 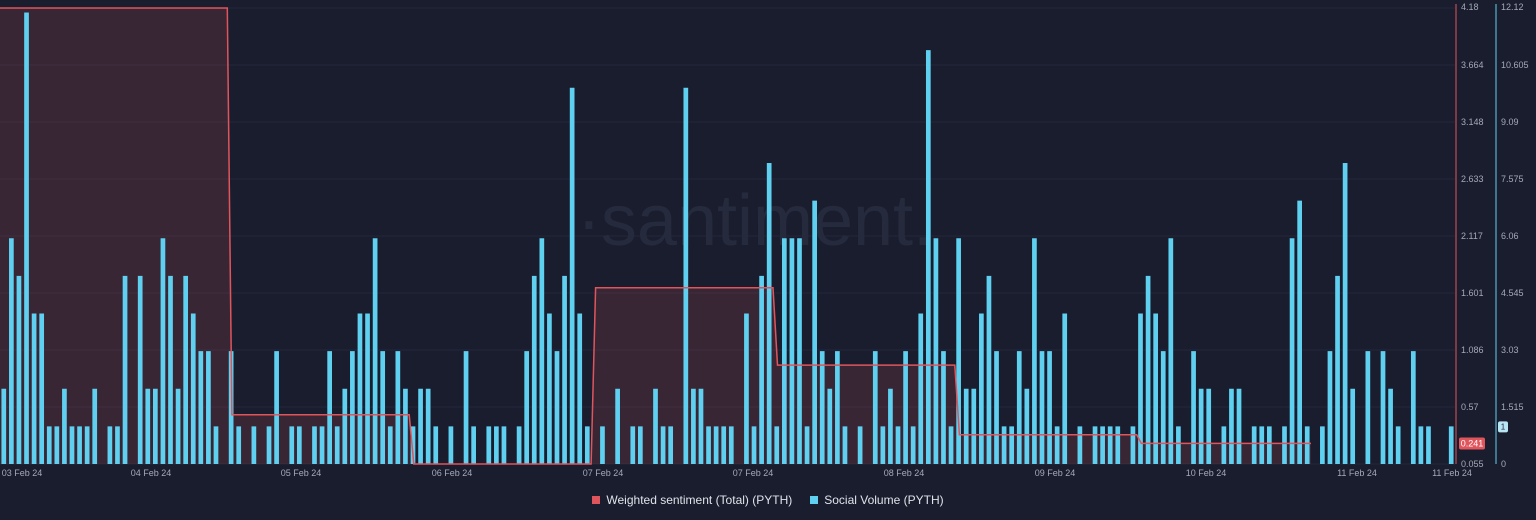 What do you see at coordinates (1512, 179) in the screenshot?
I see `right-axis-tick-label: 7.575` at bounding box center [1512, 179].